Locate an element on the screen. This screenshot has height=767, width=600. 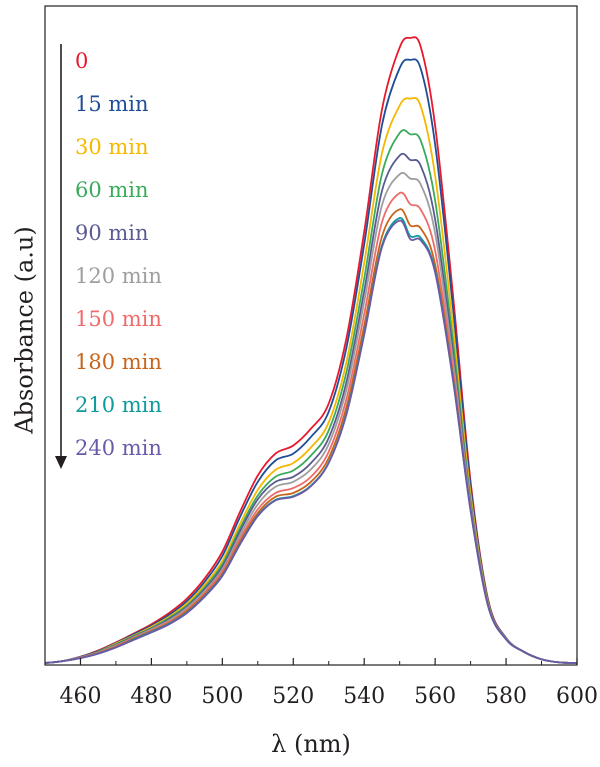
x-tick-label: 600 is located at coordinates (577, 696).